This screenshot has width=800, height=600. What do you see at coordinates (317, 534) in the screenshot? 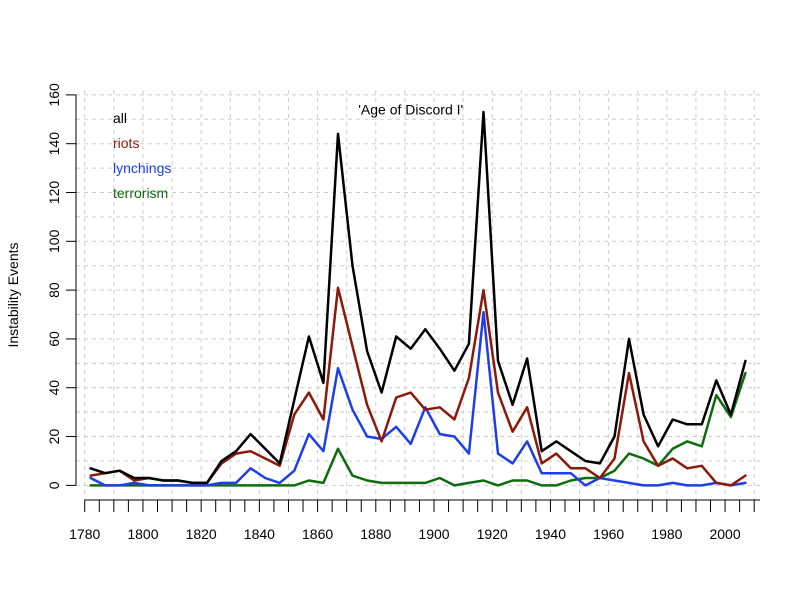
I see `x-tick-label: 1860` at bounding box center [317, 534].